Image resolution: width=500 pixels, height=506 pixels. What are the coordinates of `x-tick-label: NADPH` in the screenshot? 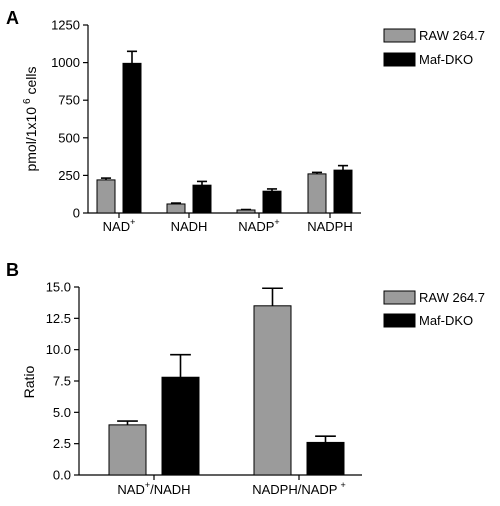 It's located at (330, 226).